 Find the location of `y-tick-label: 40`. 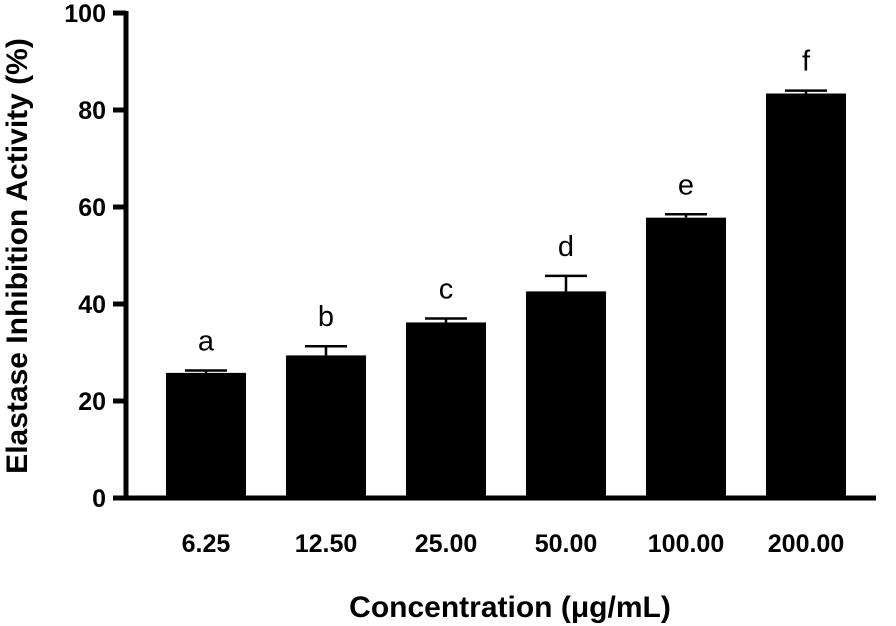

y-tick-label: 40 is located at coordinates (92, 305).